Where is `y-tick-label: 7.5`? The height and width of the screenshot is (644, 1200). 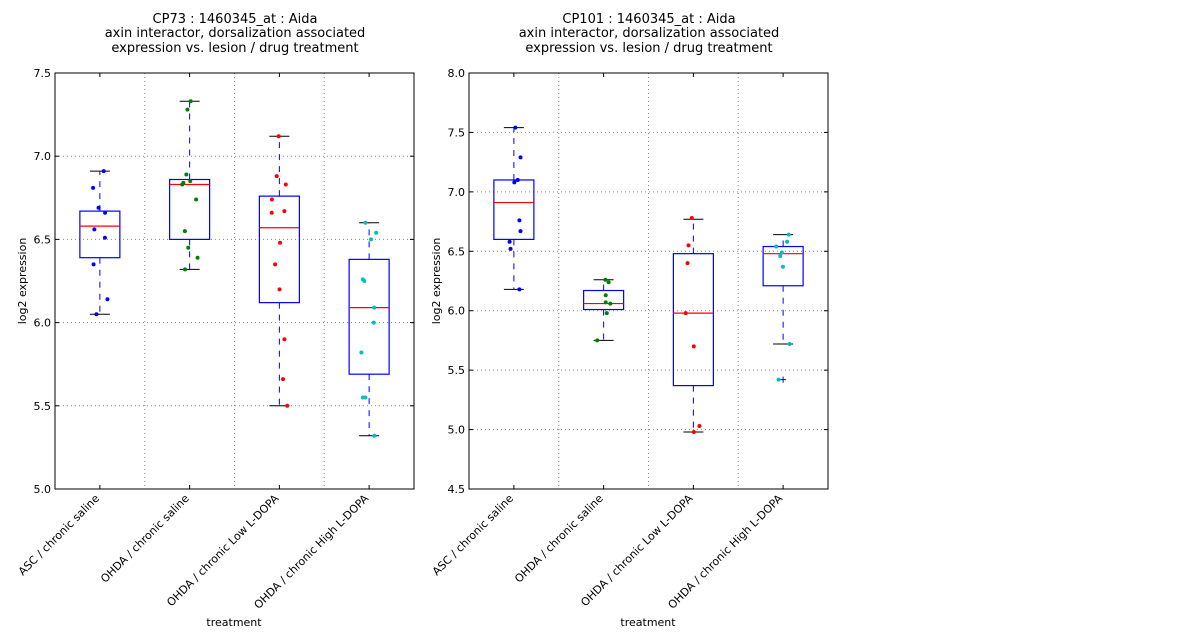 y-tick-label: 7.5 is located at coordinates (457, 132).